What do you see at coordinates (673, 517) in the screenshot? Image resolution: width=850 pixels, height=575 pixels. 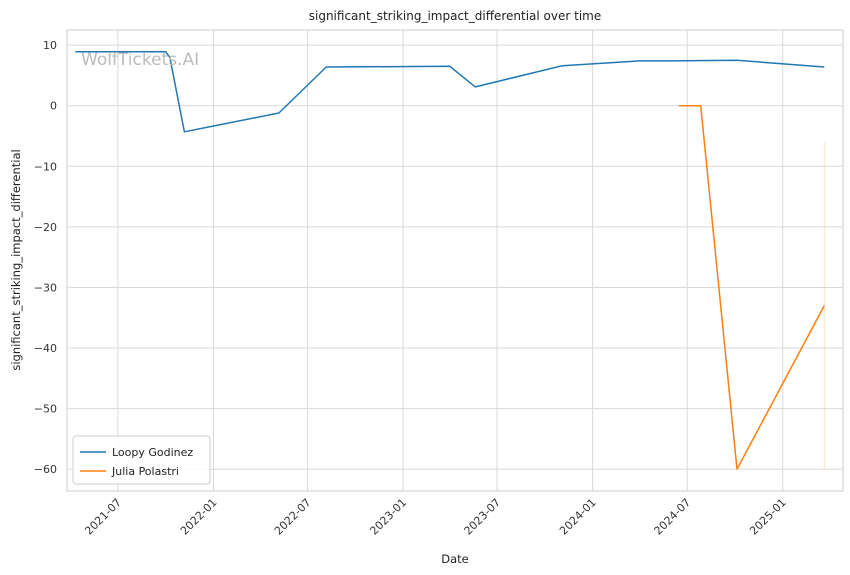 I see `x-tick-label: 2024-07` at bounding box center [673, 517].